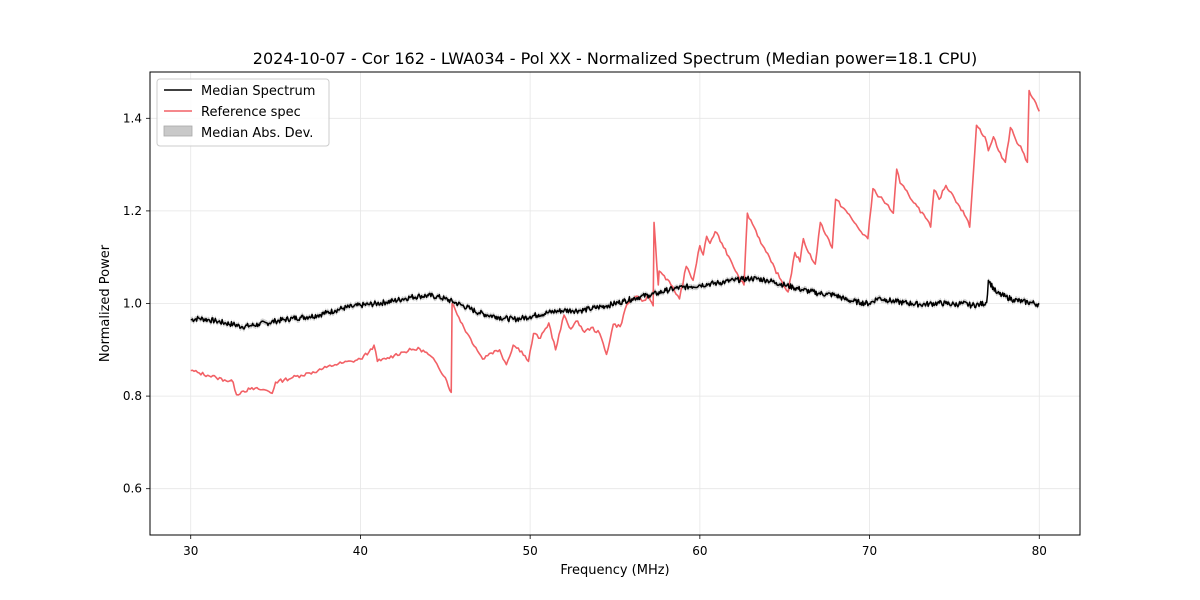 Image resolution: width=1200 pixels, height=600 pixels. I want to click on legend-median-label: Median Spectrum, so click(258, 91).